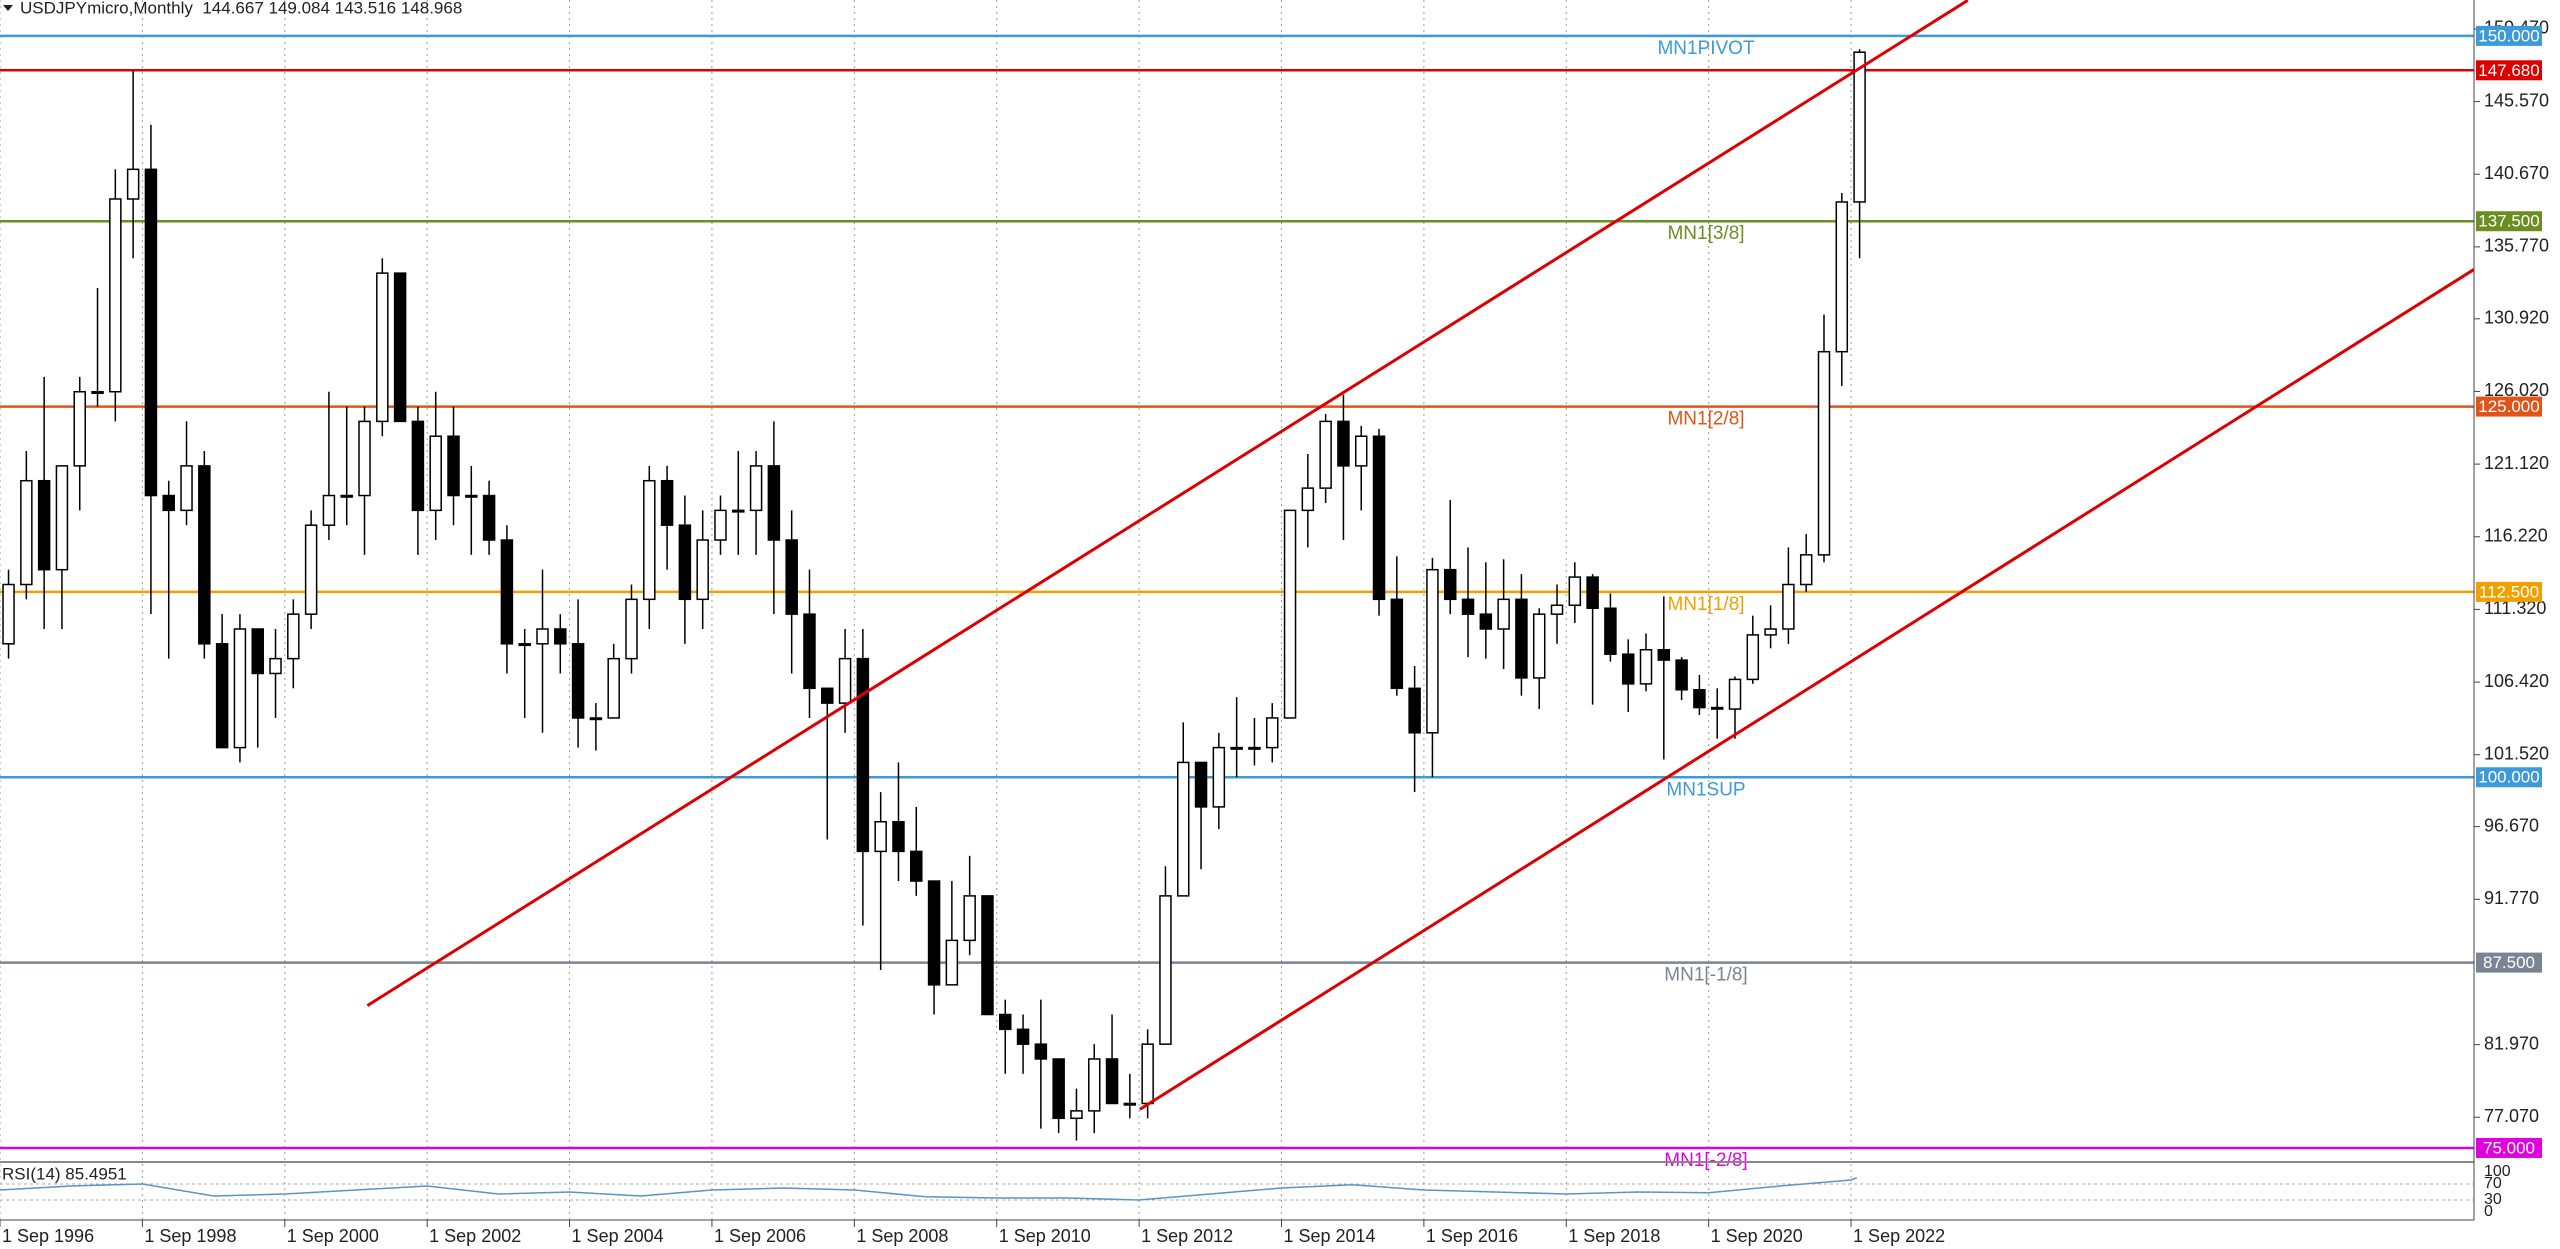 Image resolution: width=2560 pixels, height=1249 pixels. I want to click on price-tag-label: 150.000, so click(2508, 35).